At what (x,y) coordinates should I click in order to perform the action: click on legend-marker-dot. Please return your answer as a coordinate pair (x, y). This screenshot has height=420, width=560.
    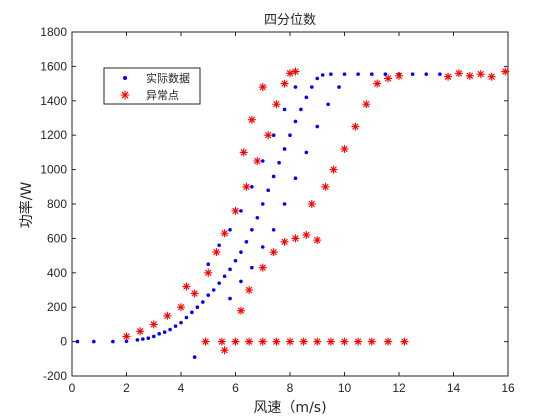
    Looking at the image, I should click on (125, 78).